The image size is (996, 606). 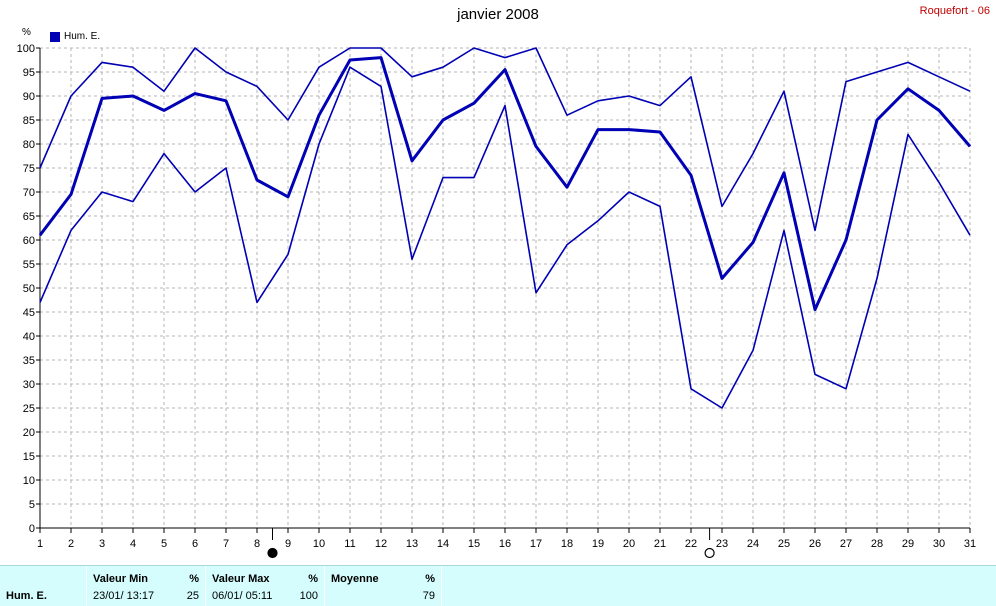 I want to click on x-tick-label: 25, so click(x=784, y=544).